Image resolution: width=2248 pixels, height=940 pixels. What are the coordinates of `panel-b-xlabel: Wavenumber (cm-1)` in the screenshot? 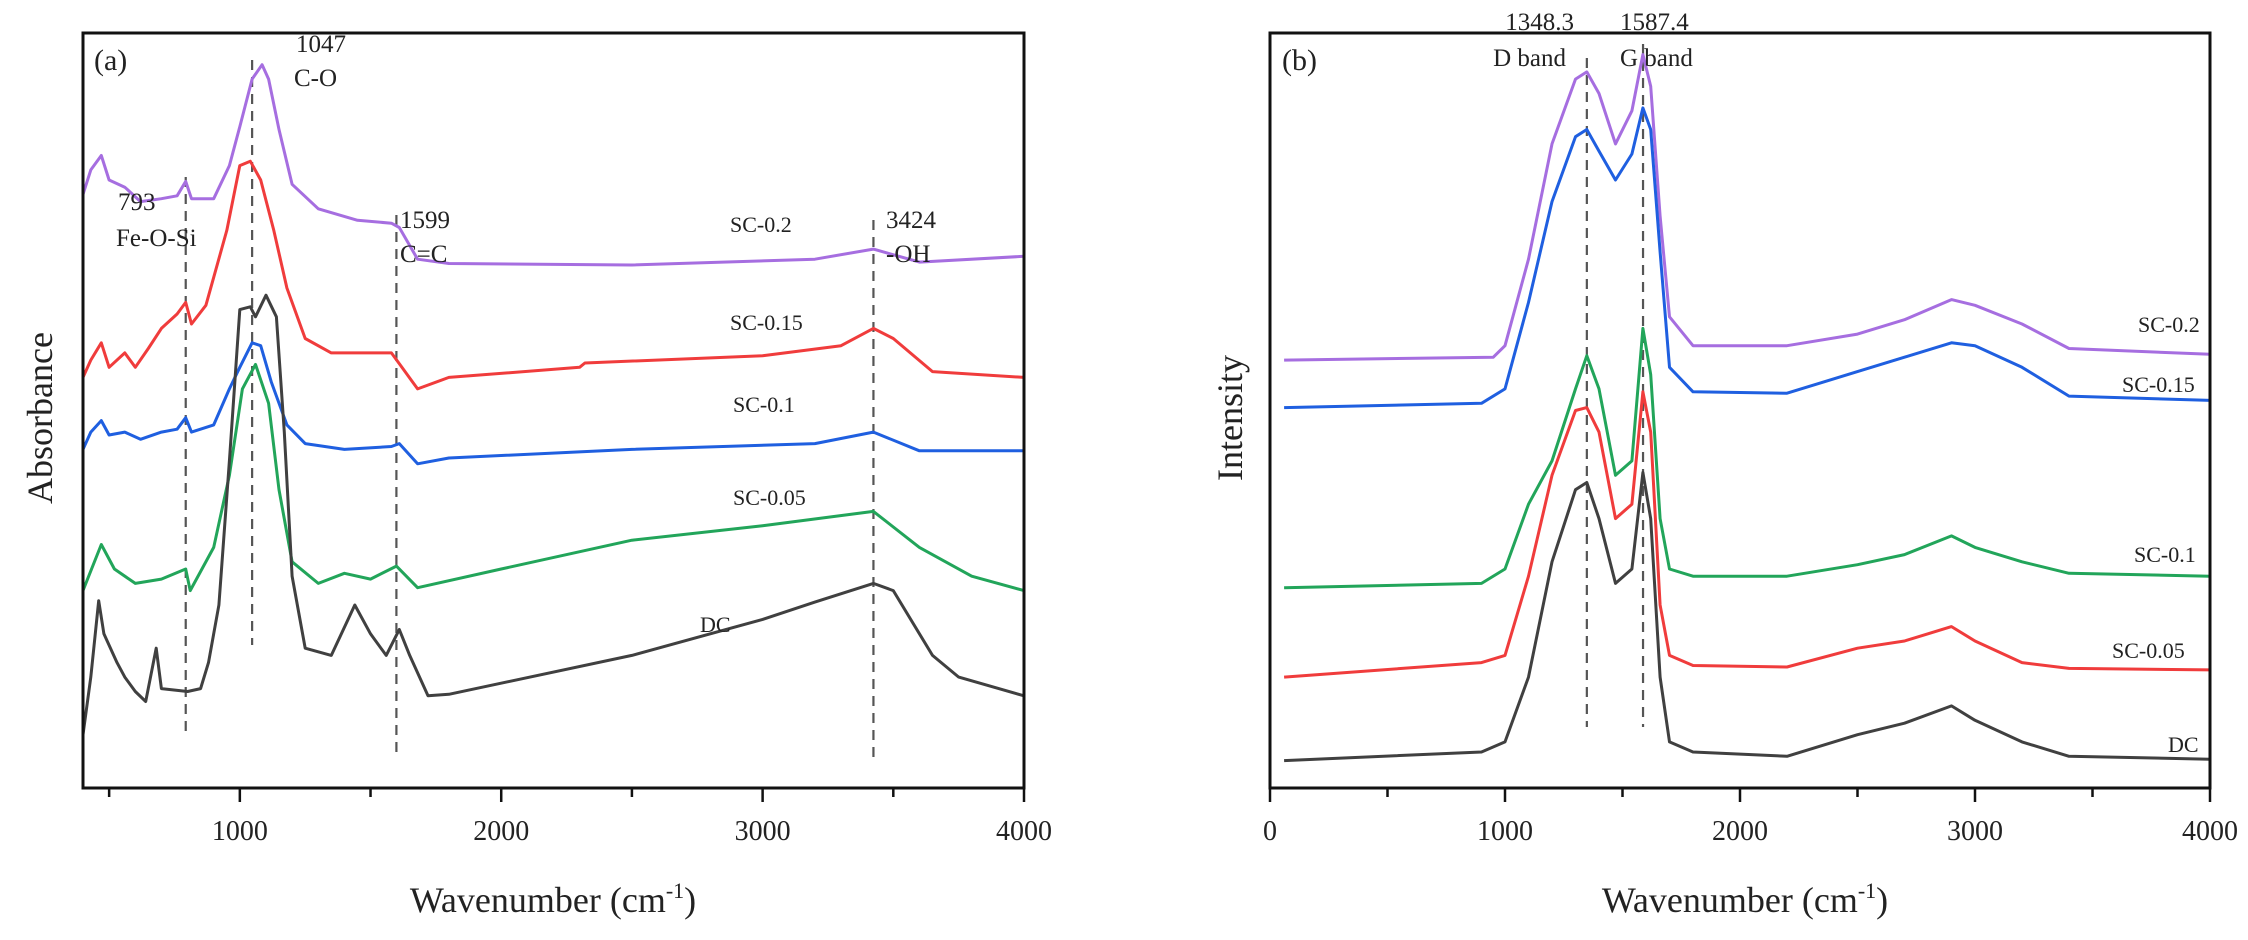 It's located at (1745, 899).